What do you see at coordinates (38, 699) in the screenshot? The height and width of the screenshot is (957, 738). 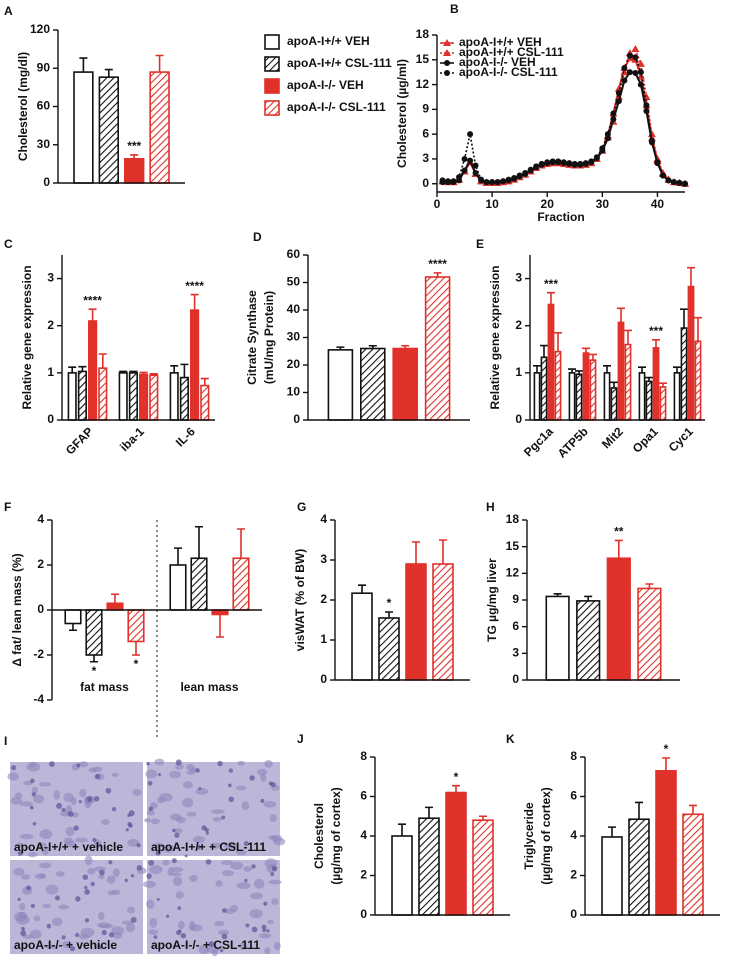 I see `y-tick-label: -4` at bounding box center [38, 699].